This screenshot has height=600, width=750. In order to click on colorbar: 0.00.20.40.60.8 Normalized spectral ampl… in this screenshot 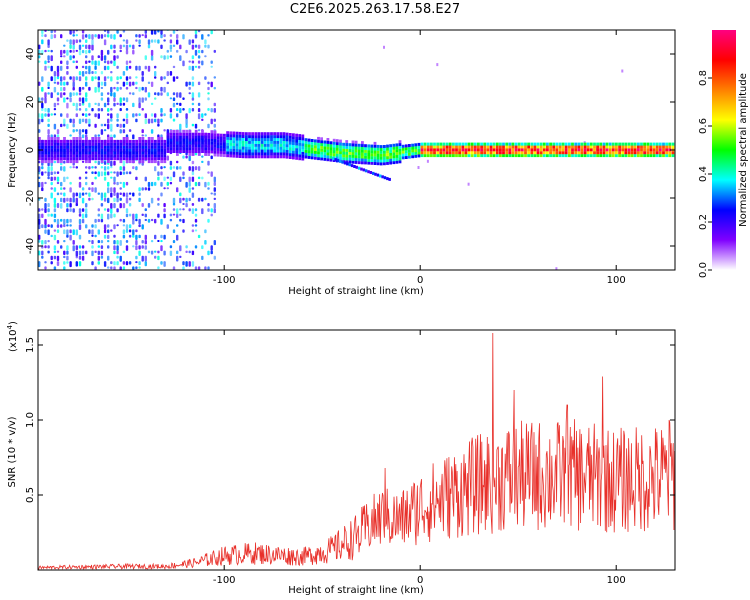, I will do `click(723, 154)`.